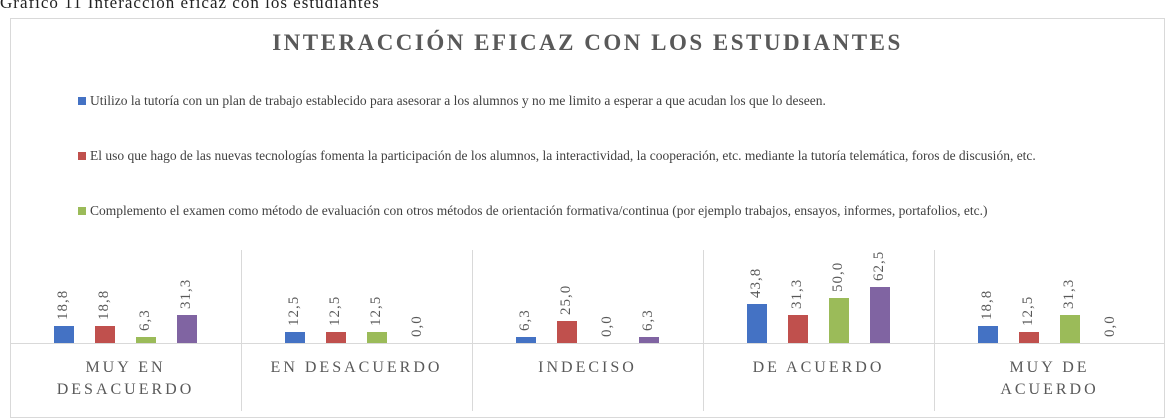  What do you see at coordinates (818, 367) in the screenshot?
I see `x-tick-label: DE ACUERDO` at bounding box center [818, 367].